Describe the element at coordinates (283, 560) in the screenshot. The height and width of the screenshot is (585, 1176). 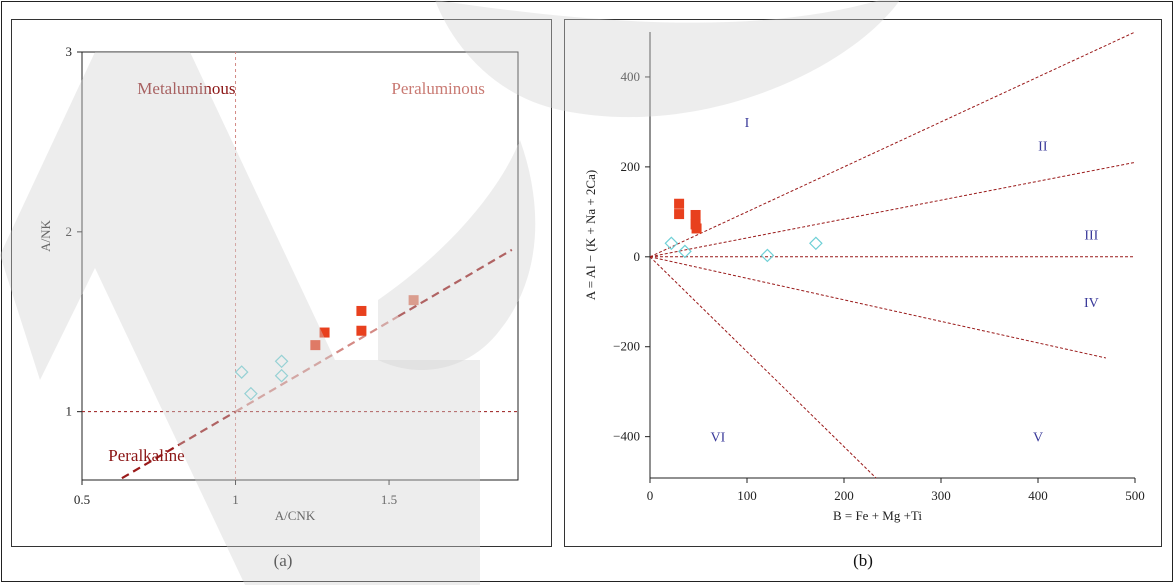
I see `caption-a: (a)` at that location.